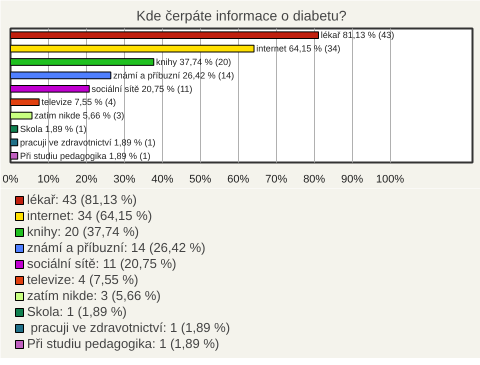 The width and height of the screenshot is (480, 365). What do you see at coordinates (78, 102) in the screenshot?
I see `category-label: televize 7,55 % (4)` at bounding box center [78, 102].